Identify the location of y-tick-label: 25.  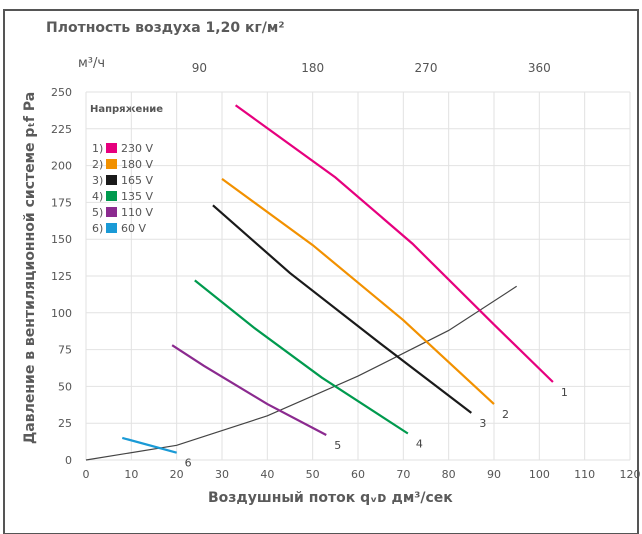
(65, 423).